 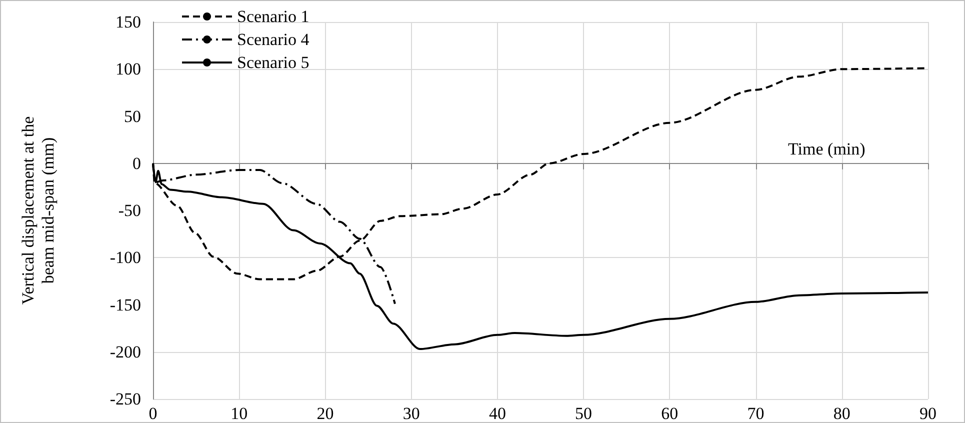 What do you see at coordinates (125, 304) in the screenshot?
I see `y-tick-label: -150` at bounding box center [125, 304].